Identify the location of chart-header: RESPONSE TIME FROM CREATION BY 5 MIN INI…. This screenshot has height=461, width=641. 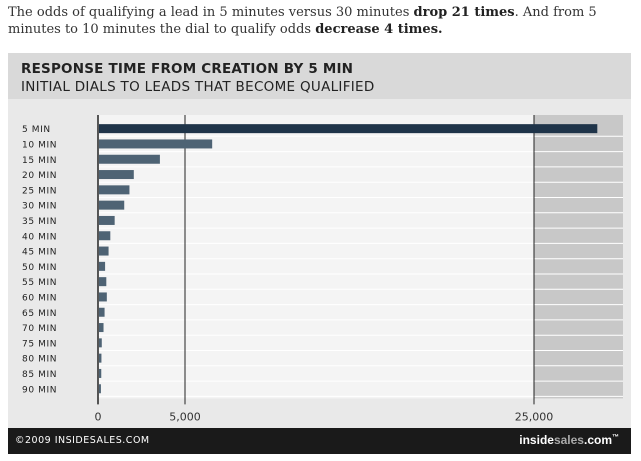
(319, 76).